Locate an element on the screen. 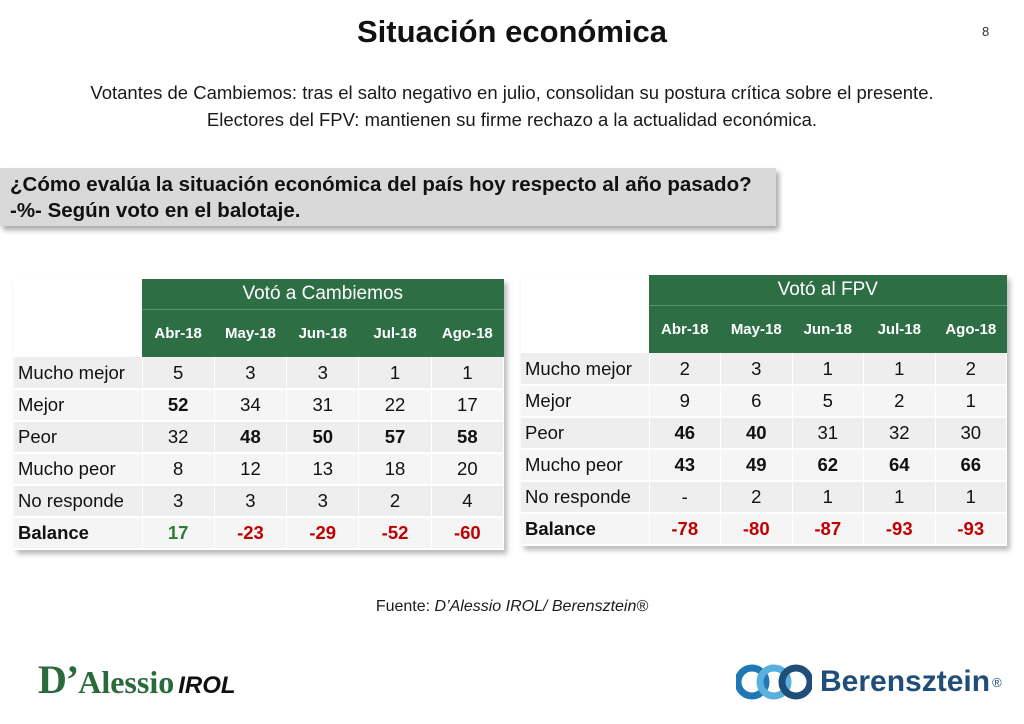 The image size is (1024, 724). table-row: No responde 3 3 3 2 4 is located at coordinates (259, 501).